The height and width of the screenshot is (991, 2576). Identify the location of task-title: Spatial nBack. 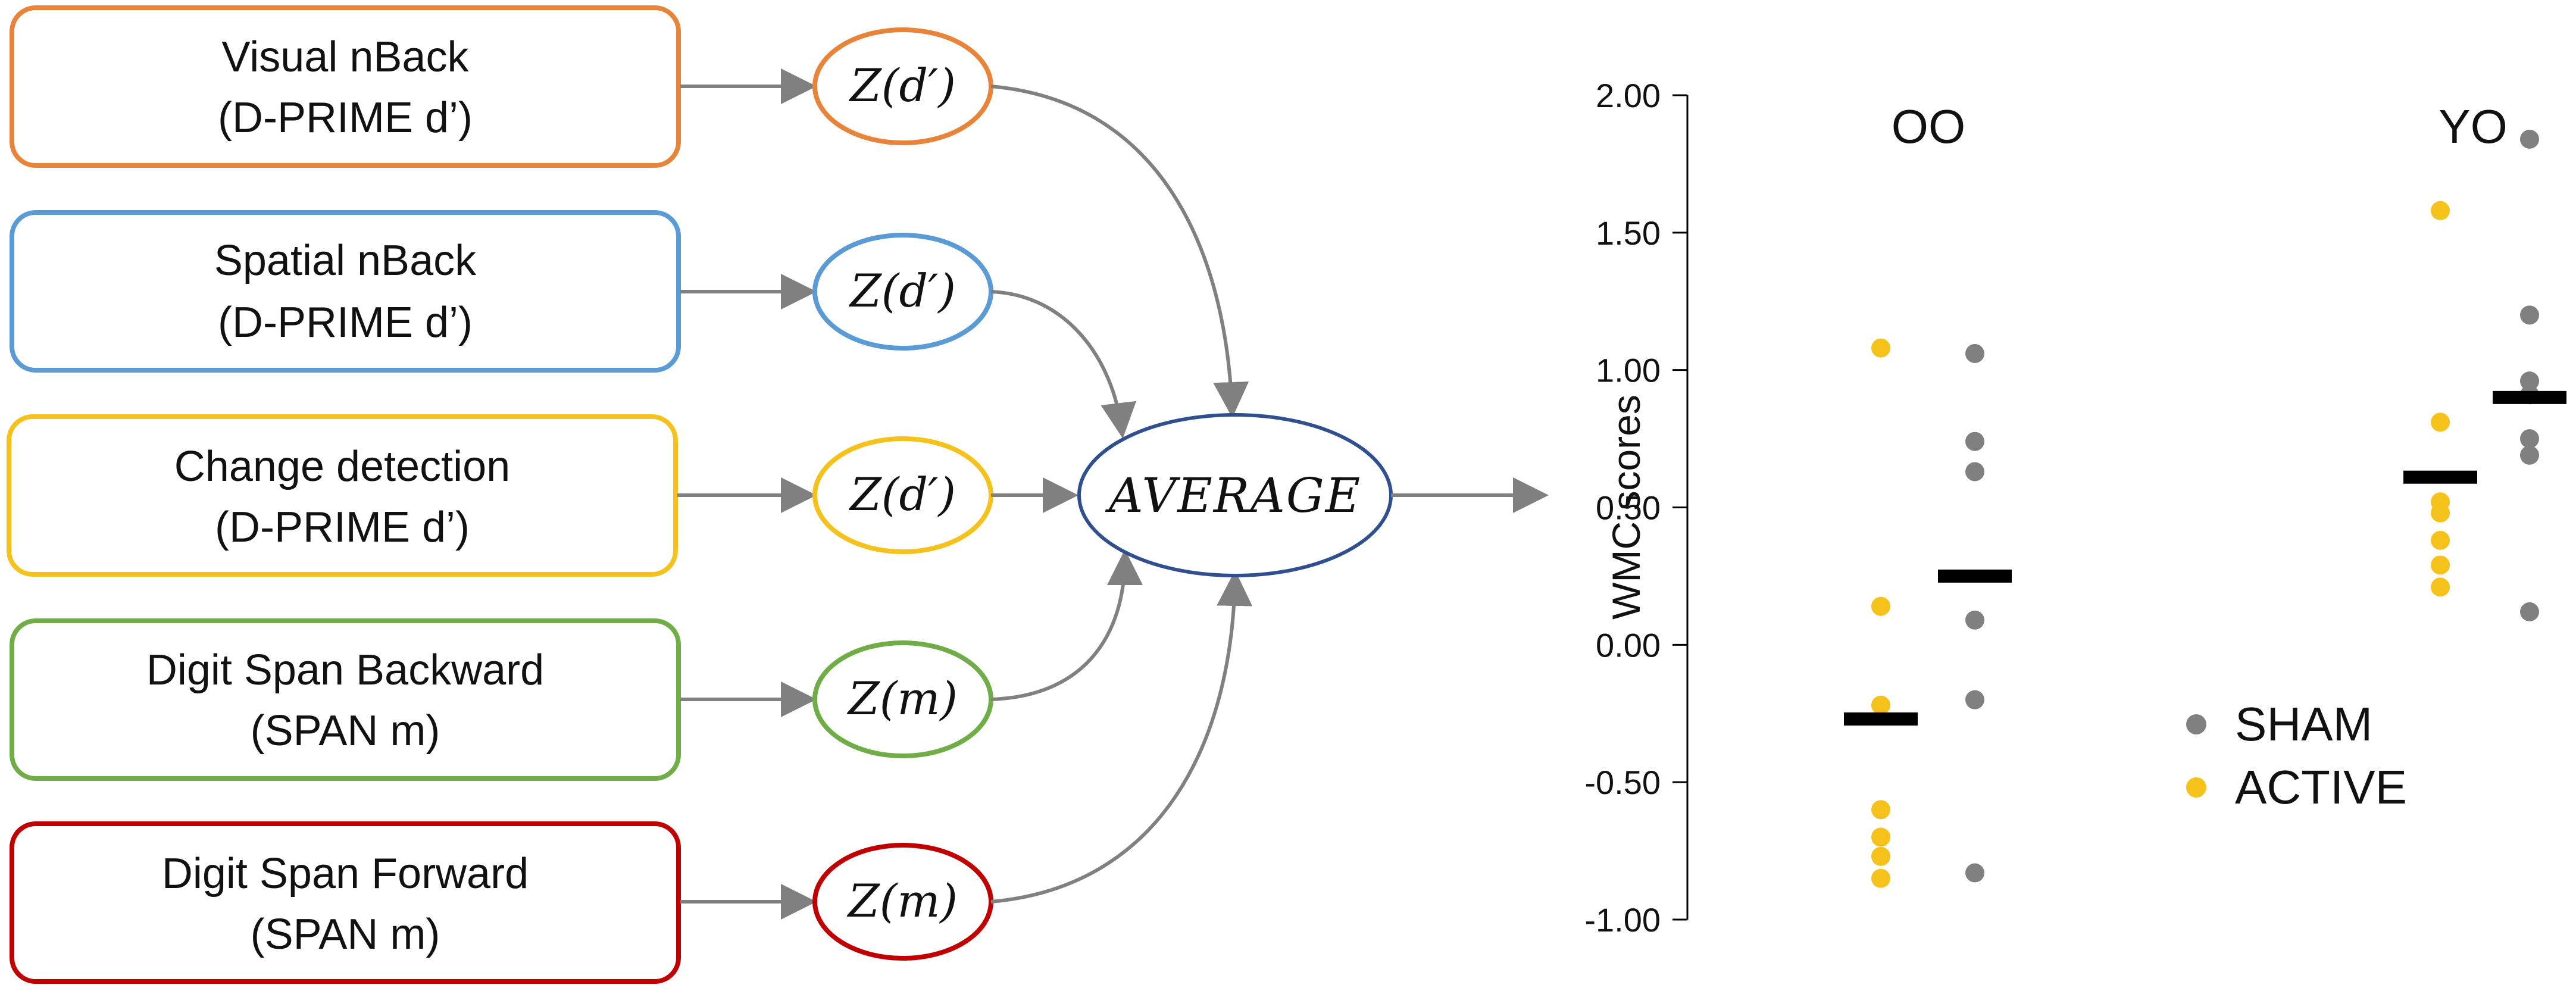
(345, 261).